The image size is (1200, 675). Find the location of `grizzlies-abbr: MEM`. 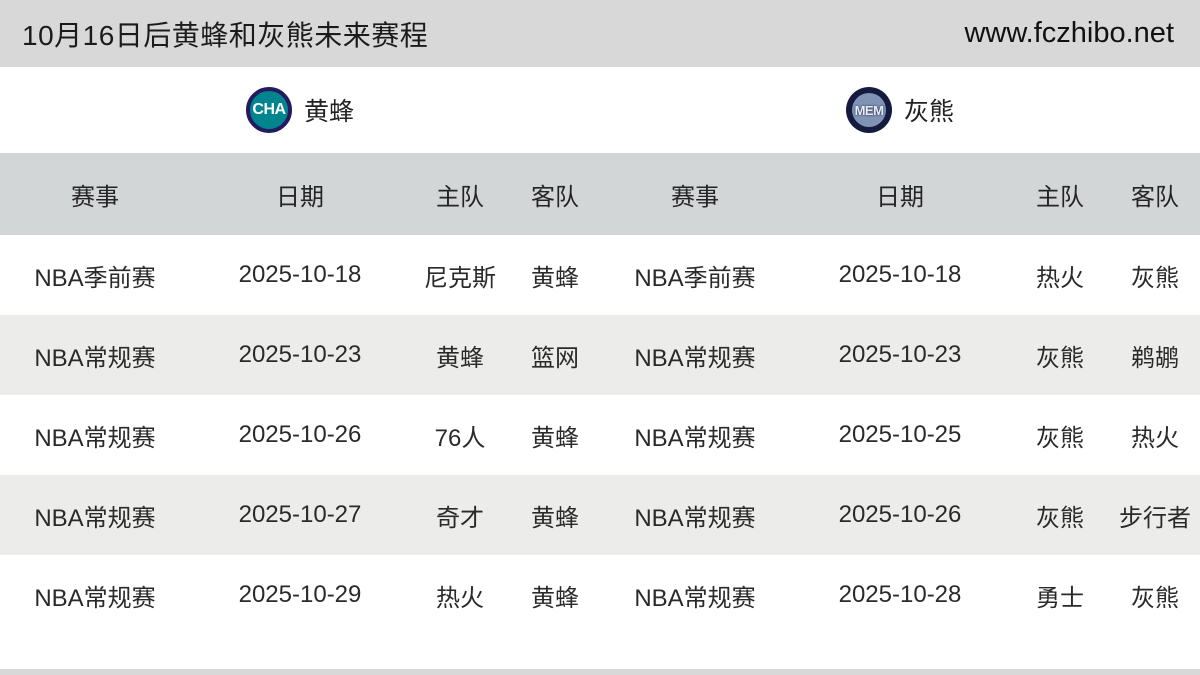

grizzlies-abbr: MEM is located at coordinates (869, 110).